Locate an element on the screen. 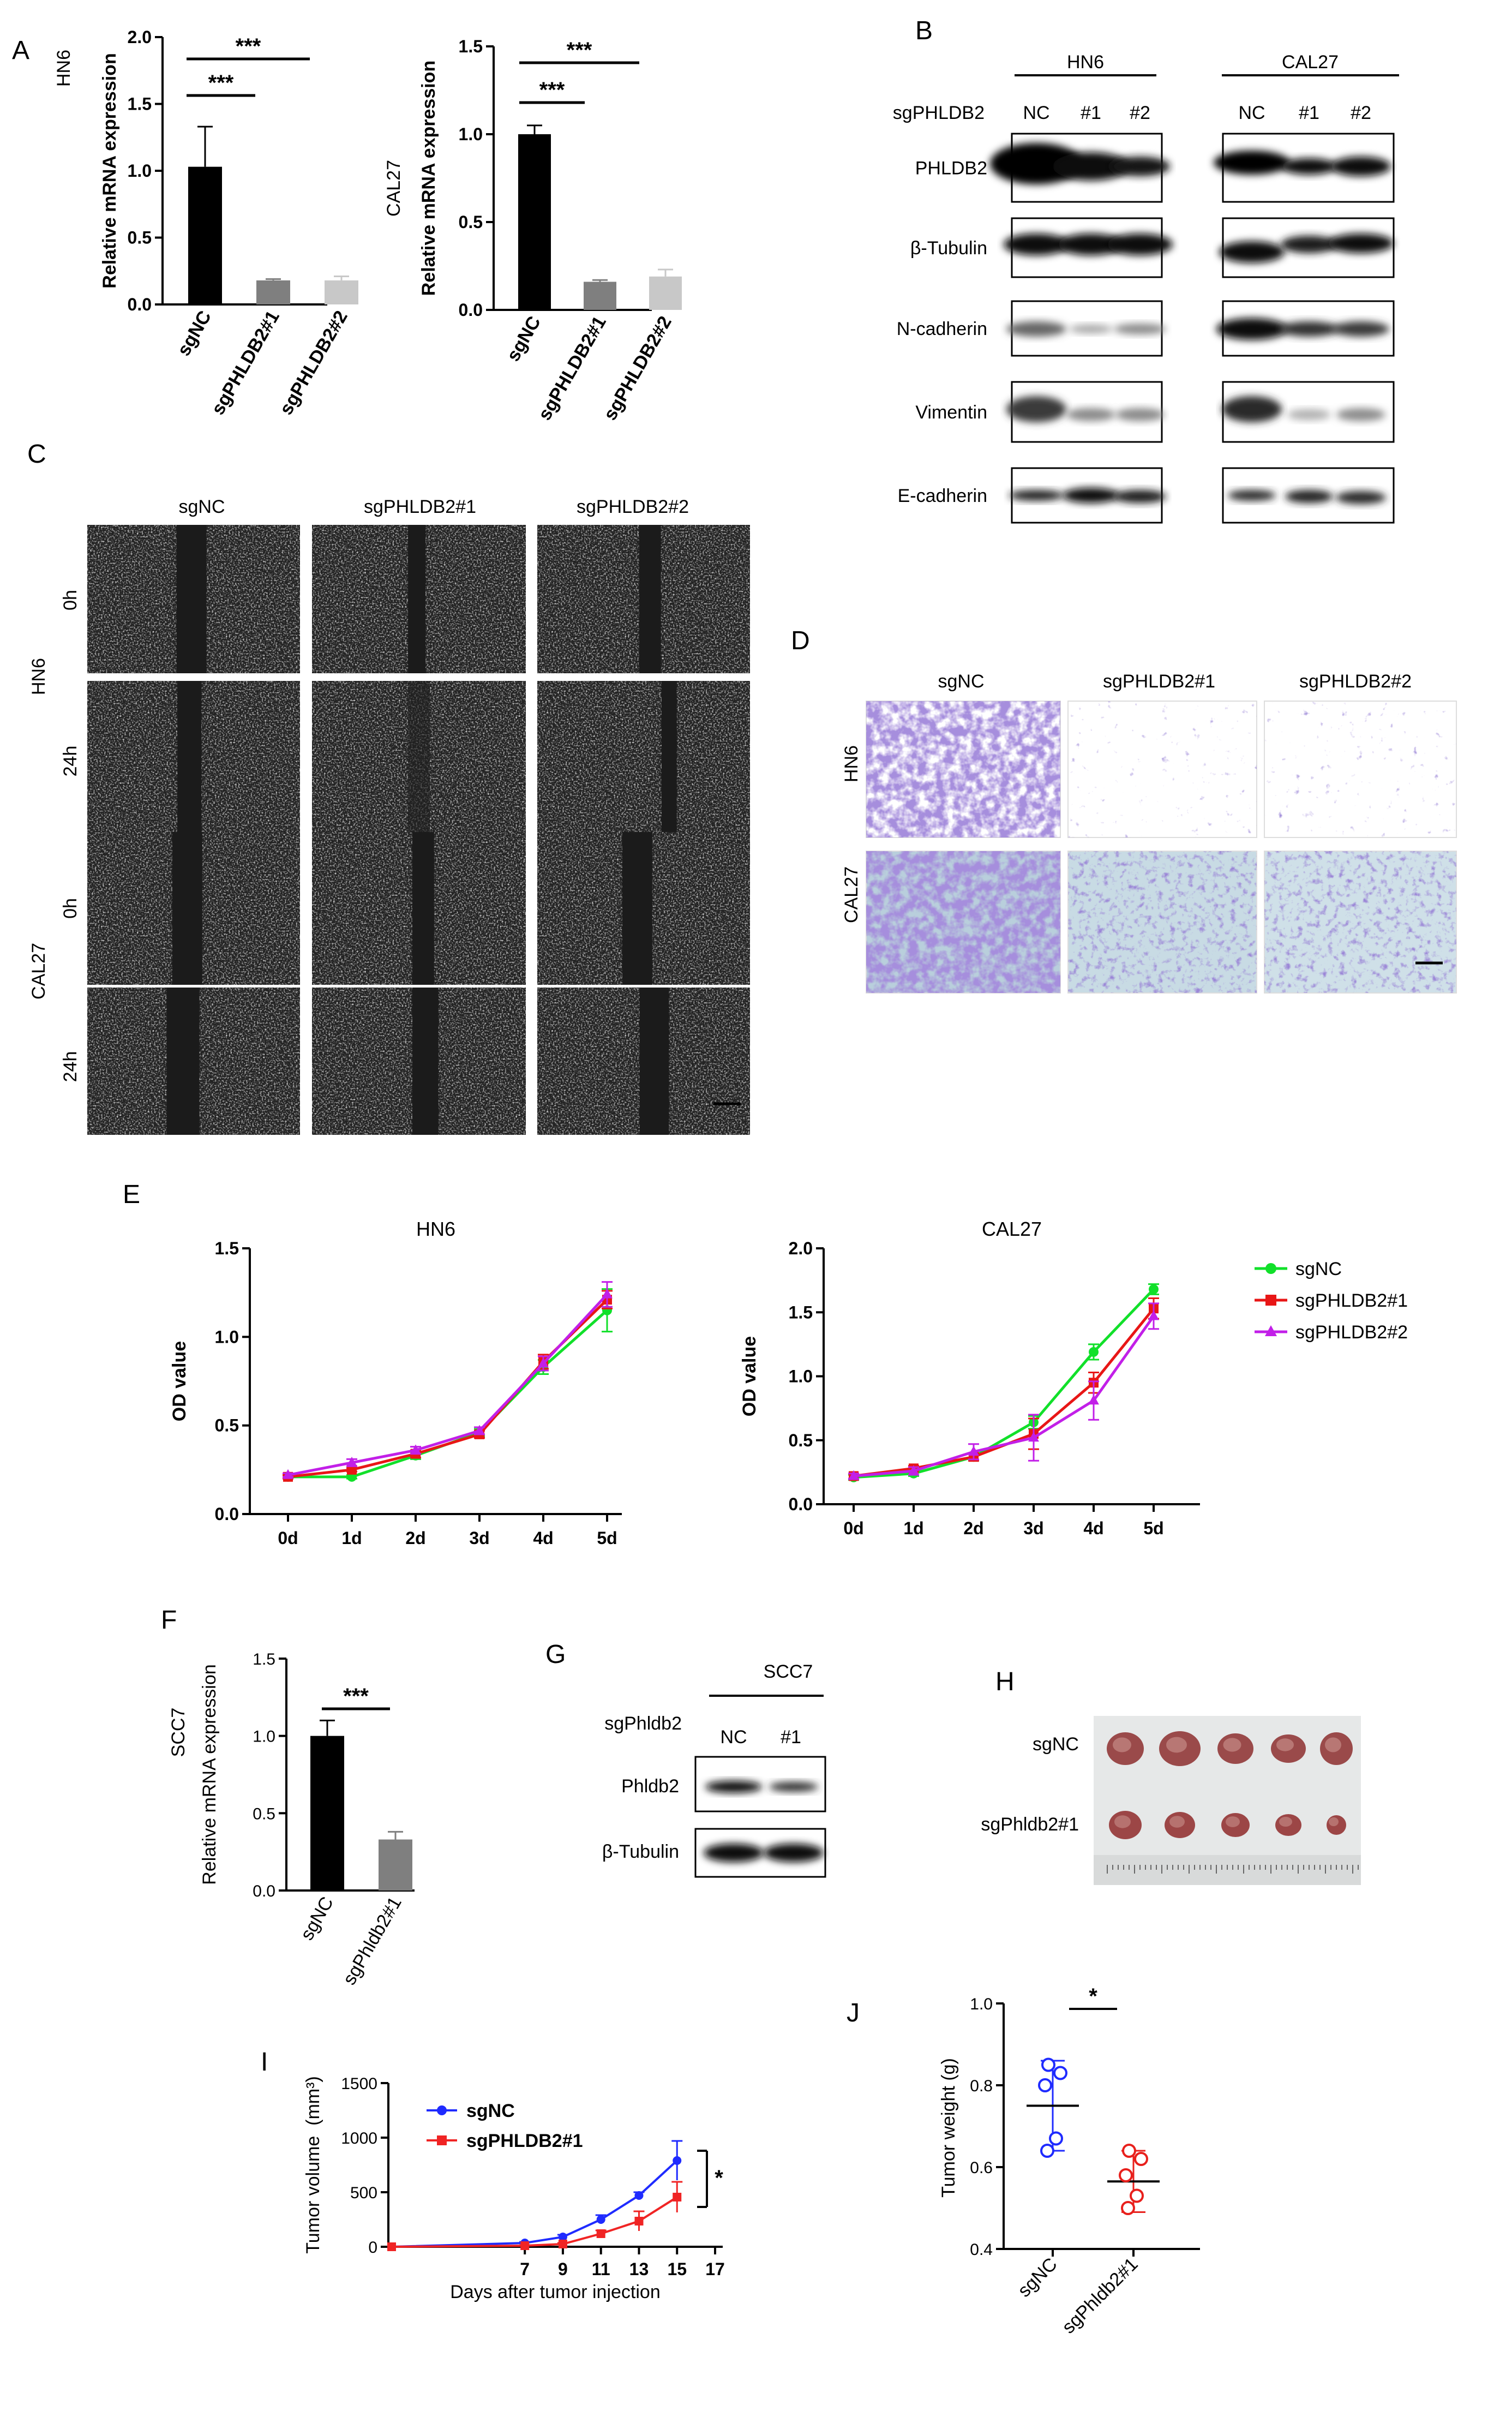 The width and height of the screenshot is (1512, 2417). x-tick-label: 13 is located at coordinates (639, 2269).